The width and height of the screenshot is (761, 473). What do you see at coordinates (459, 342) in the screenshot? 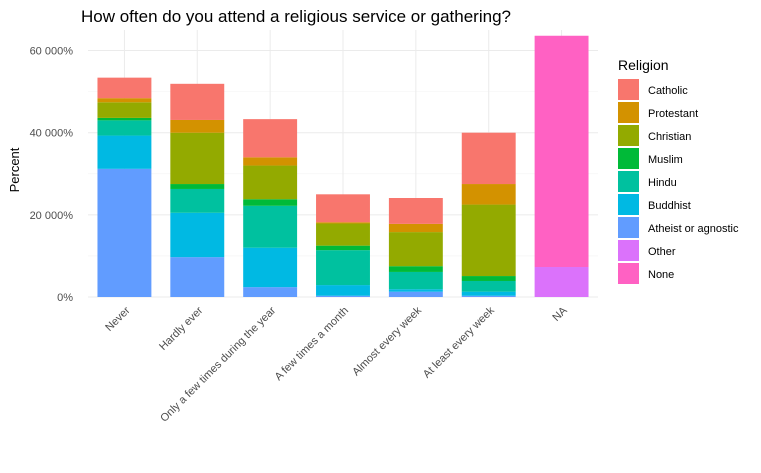
I see `x-tick-label: At least every week` at bounding box center [459, 342].